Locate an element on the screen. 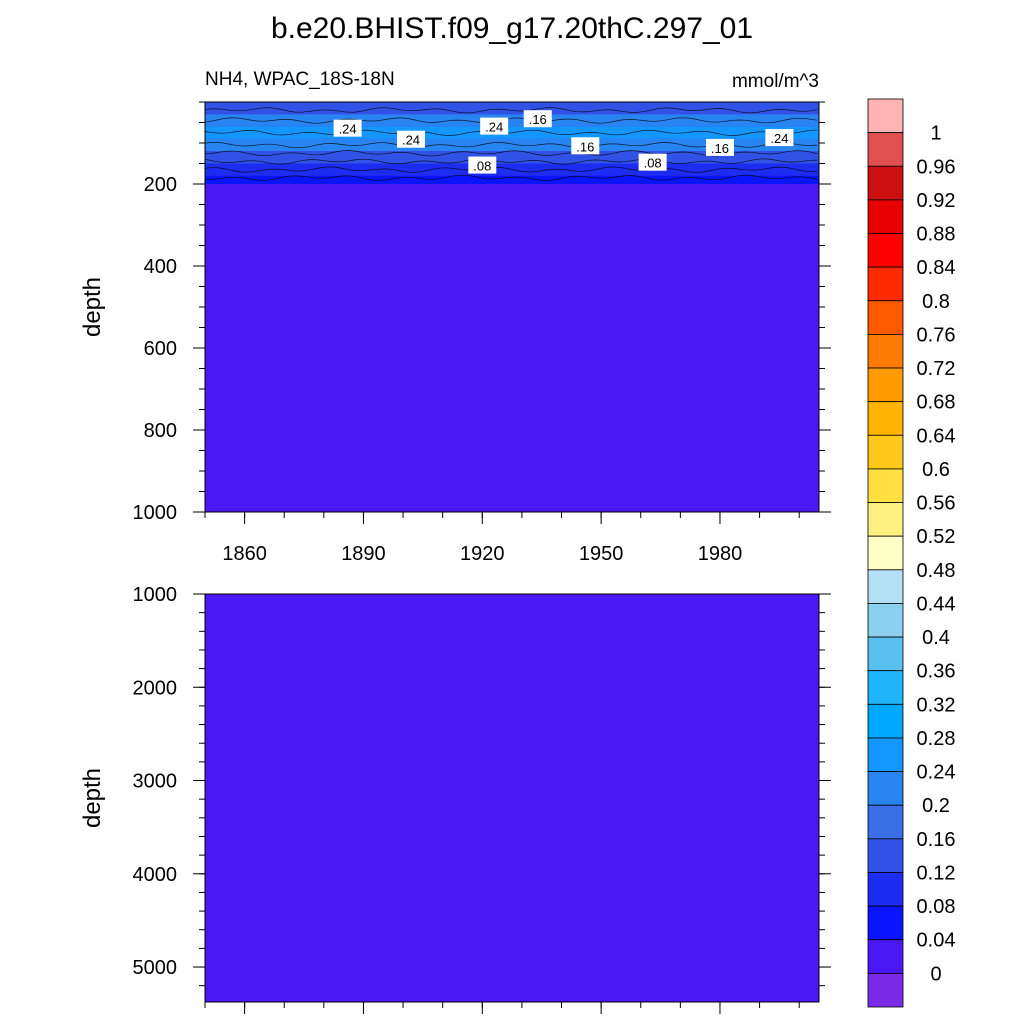  x-tick-label: 1860 is located at coordinates (244, 554).